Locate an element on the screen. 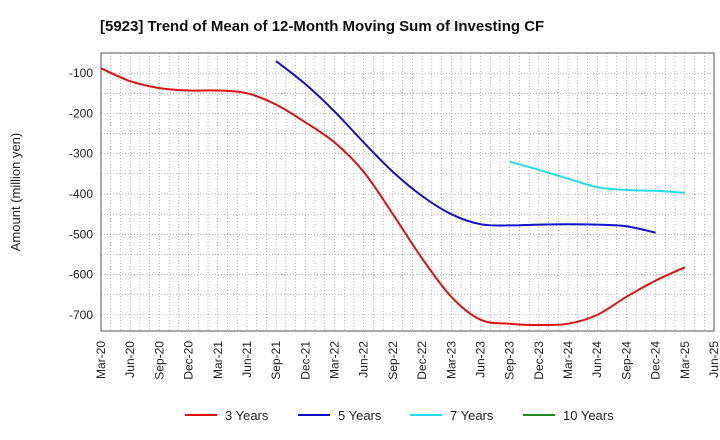 The height and width of the screenshot is (440, 720). y-tick-label: -500 is located at coordinates (81, 234).